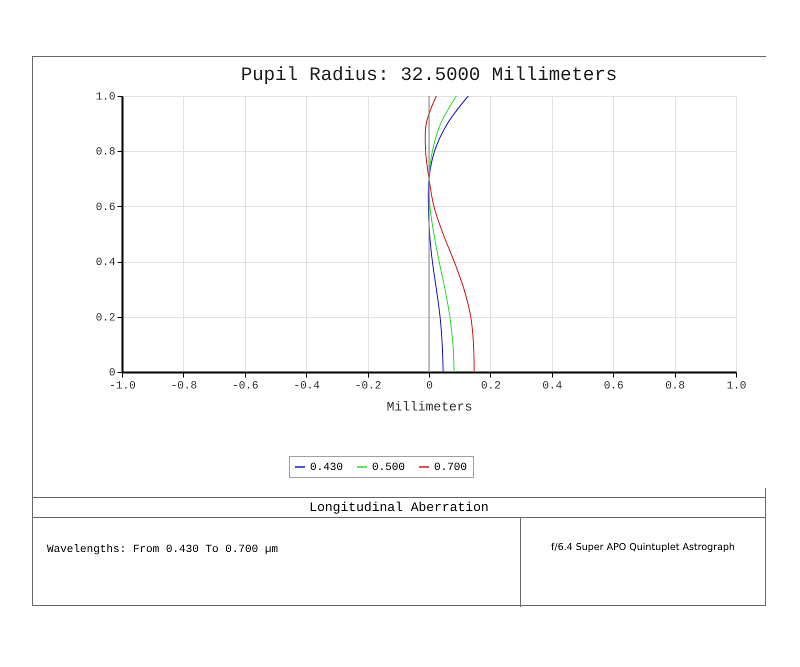  What do you see at coordinates (122, 386) in the screenshot?
I see `x-tick-label: -1.0` at bounding box center [122, 386].